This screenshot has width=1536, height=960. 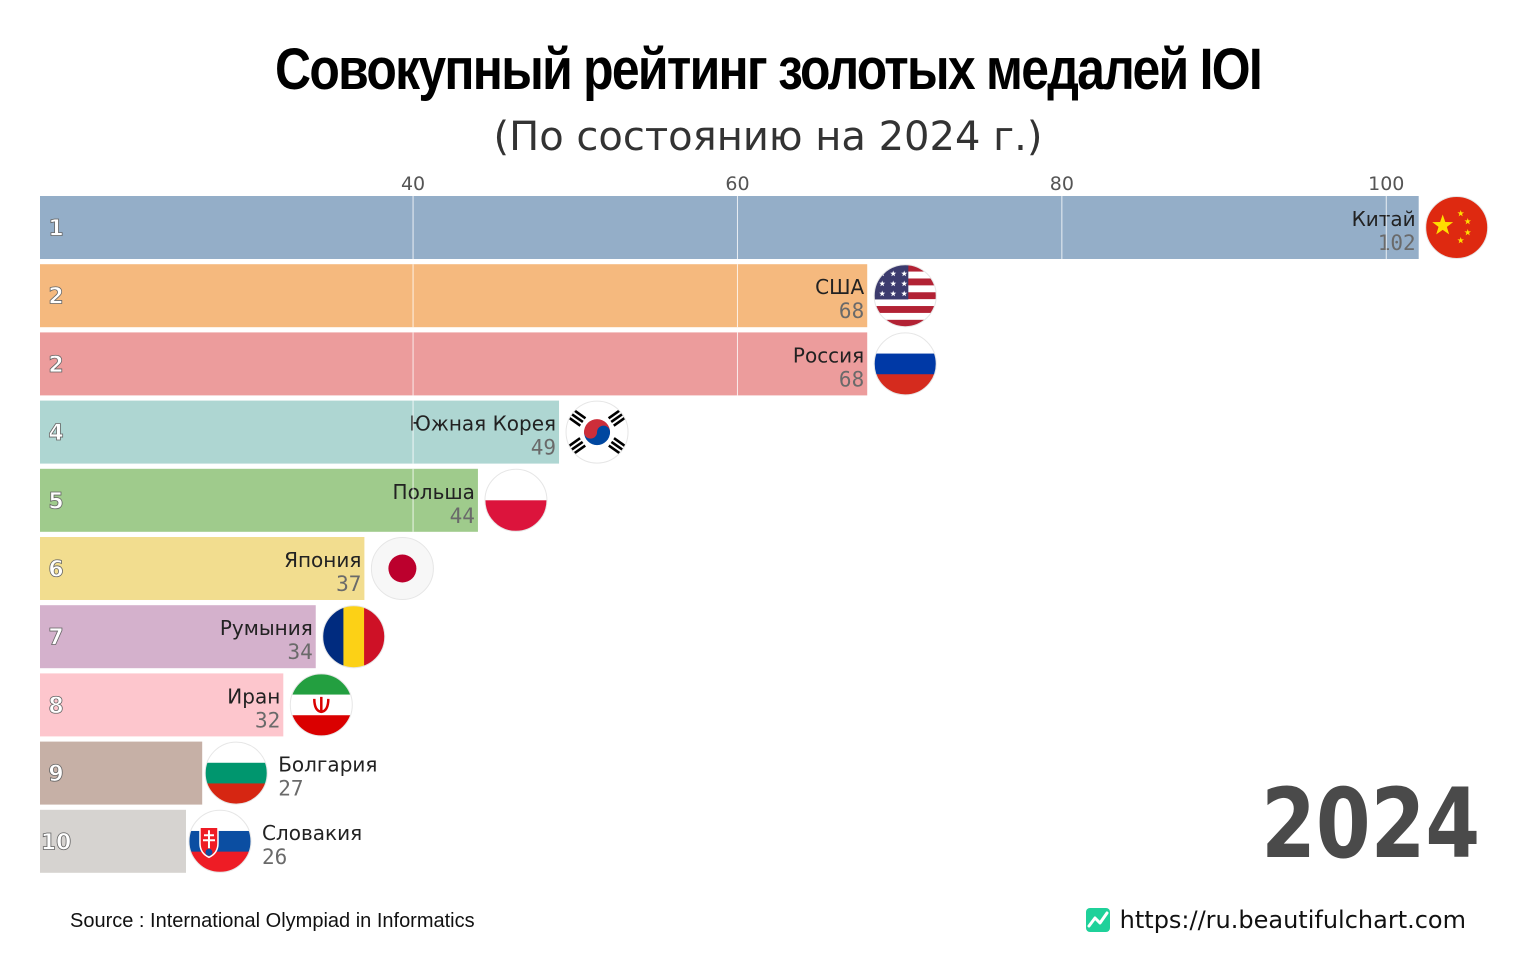 What do you see at coordinates (737, 184) in the screenshot?
I see `x-tick-label: 60` at bounding box center [737, 184].